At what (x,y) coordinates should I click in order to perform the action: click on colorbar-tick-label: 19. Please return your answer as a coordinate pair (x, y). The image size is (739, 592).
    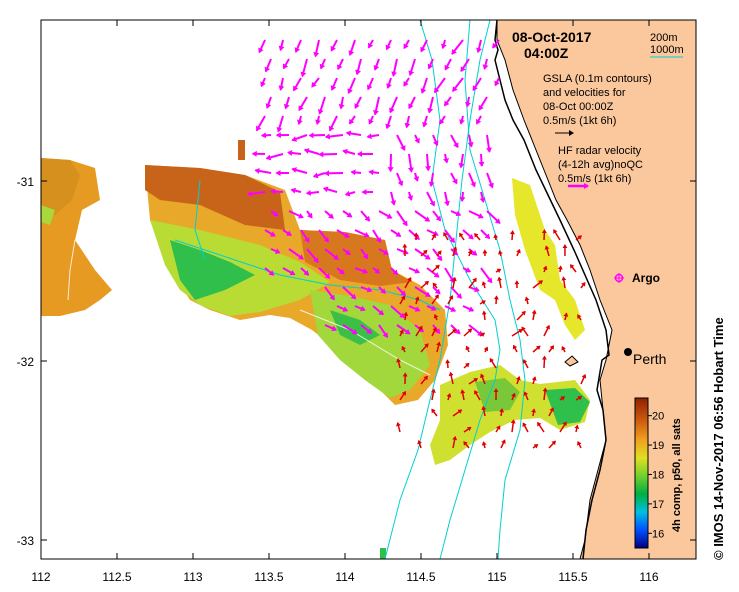
    Looking at the image, I should click on (658, 446).